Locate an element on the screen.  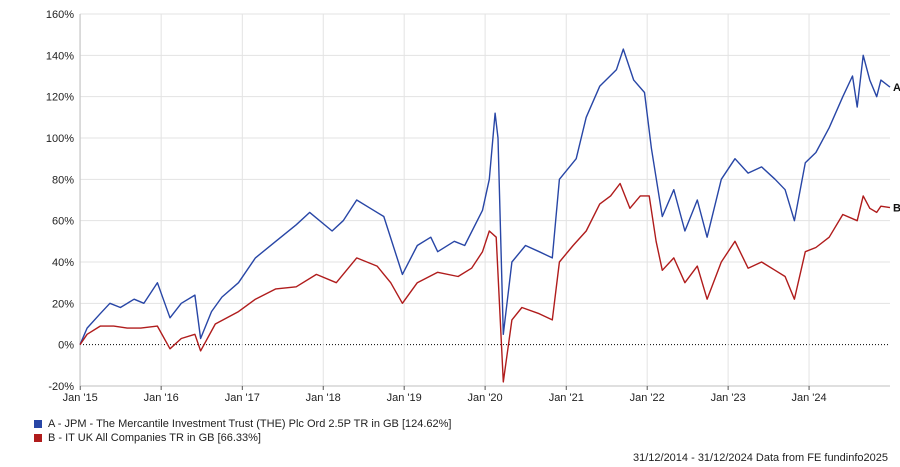
x-tick-label: Jan '17 is located at coordinates (242, 398).